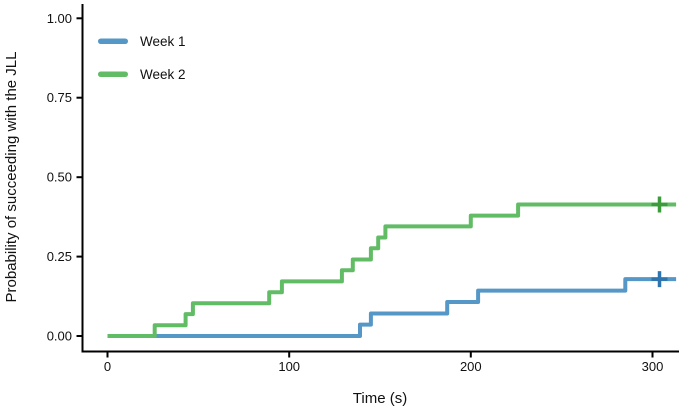 This screenshot has height=416, width=685. I want to click on week1-legend-swatch, so click(113, 41).